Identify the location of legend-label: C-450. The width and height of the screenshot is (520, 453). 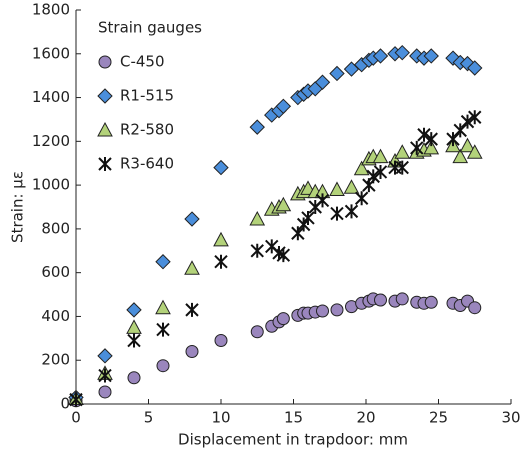
(142, 62).